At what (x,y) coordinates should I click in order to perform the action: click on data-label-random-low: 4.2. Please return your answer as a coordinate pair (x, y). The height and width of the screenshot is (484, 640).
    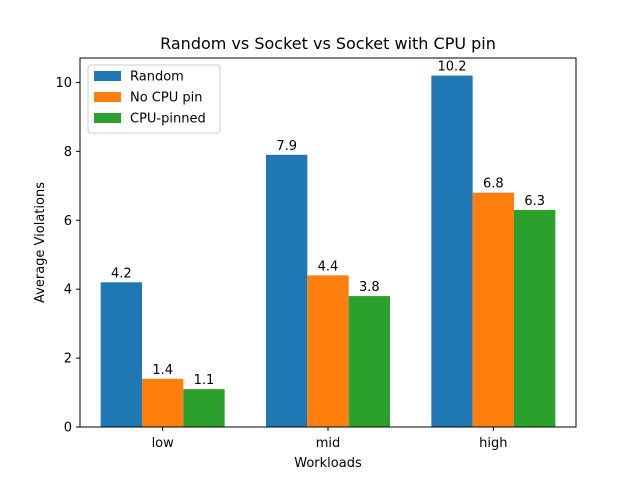
    Looking at the image, I should click on (121, 273).